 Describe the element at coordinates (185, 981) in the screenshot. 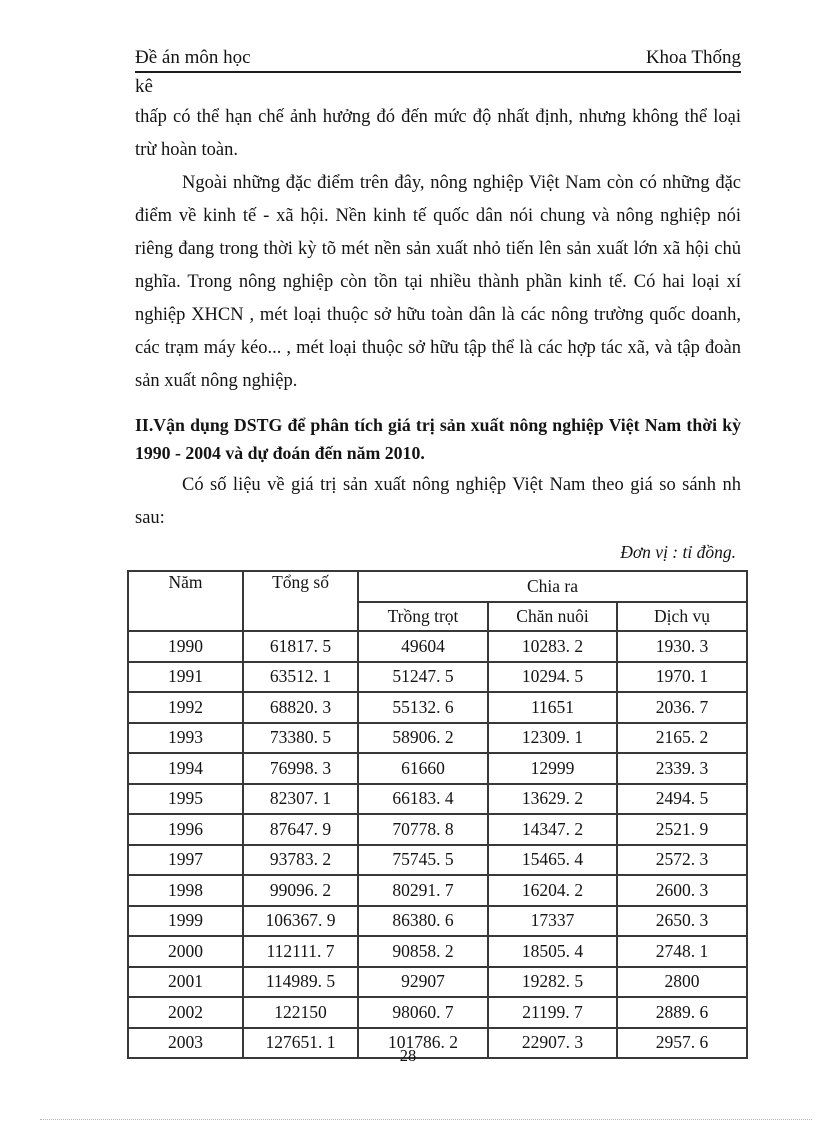

I see `table-cell: 2001` at that location.